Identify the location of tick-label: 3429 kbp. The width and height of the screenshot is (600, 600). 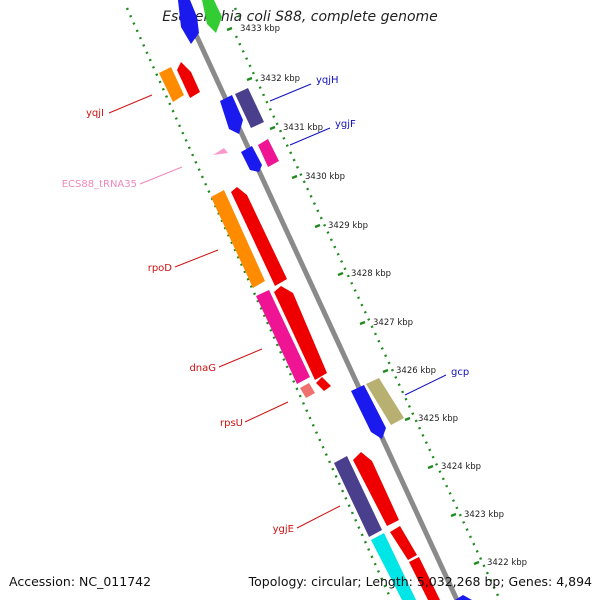
(348, 226).